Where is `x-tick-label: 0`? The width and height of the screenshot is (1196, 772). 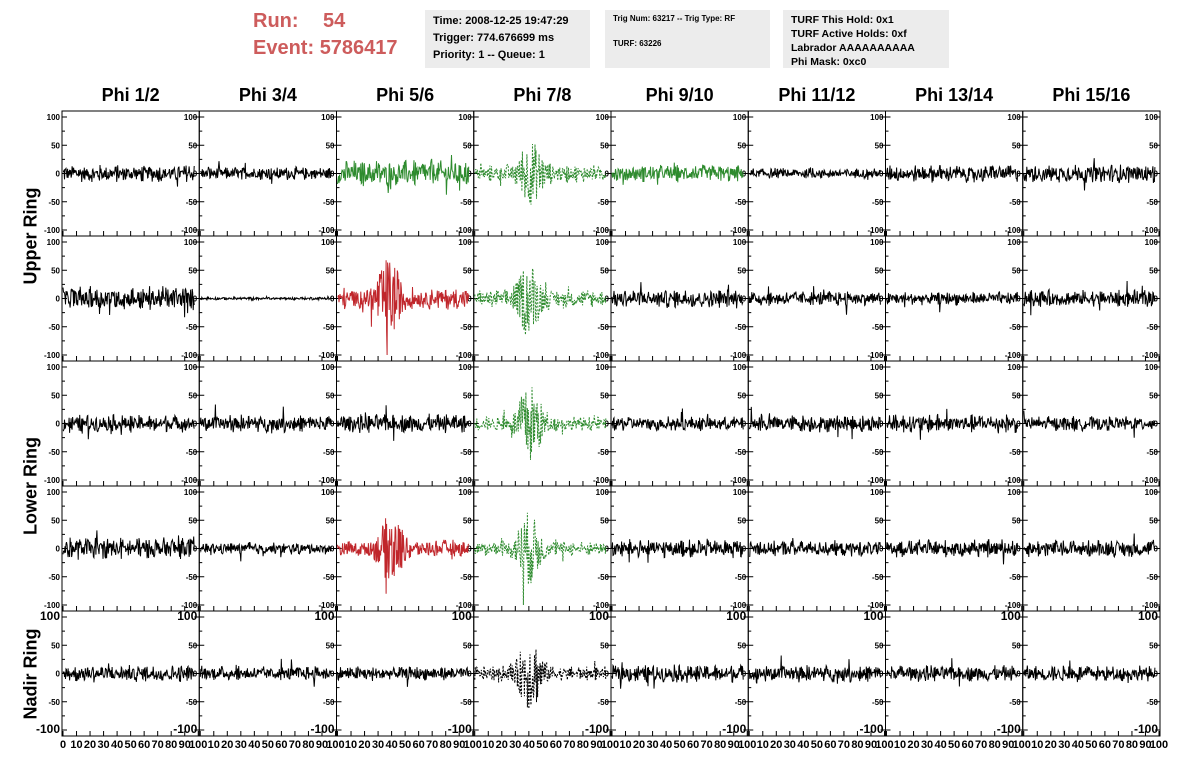 x-tick-label: 0 is located at coordinates (63, 745).